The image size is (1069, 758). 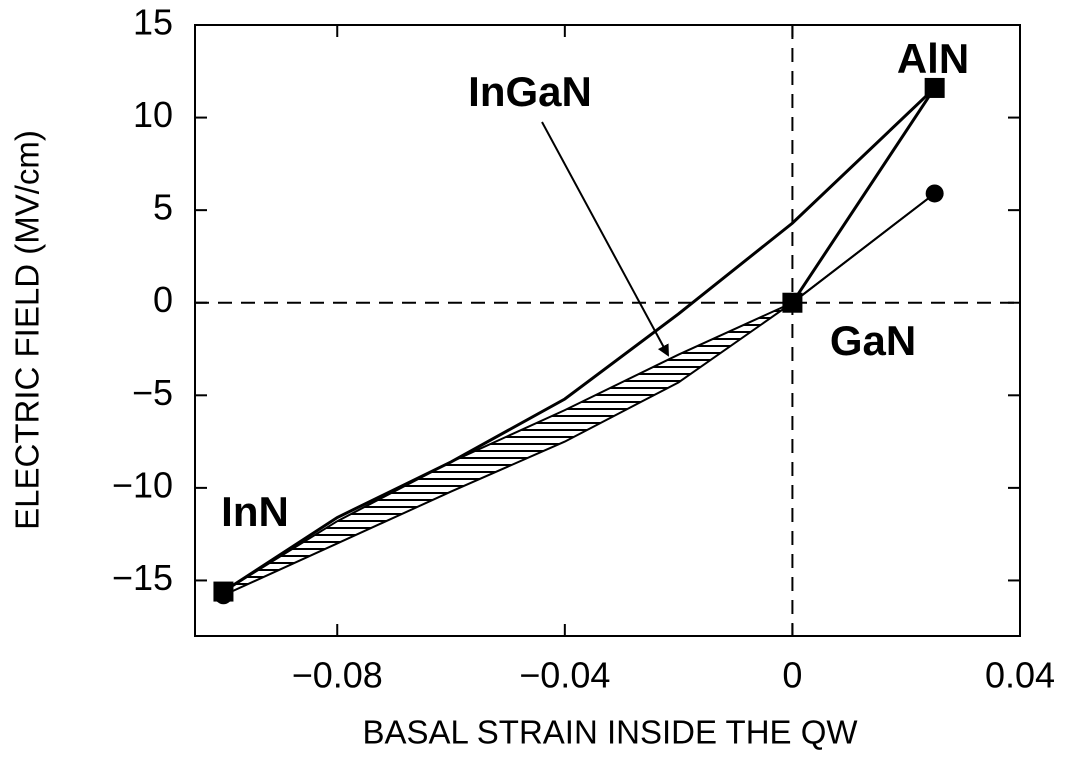 I want to click on y-tick-label: −5, so click(x=152, y=392).